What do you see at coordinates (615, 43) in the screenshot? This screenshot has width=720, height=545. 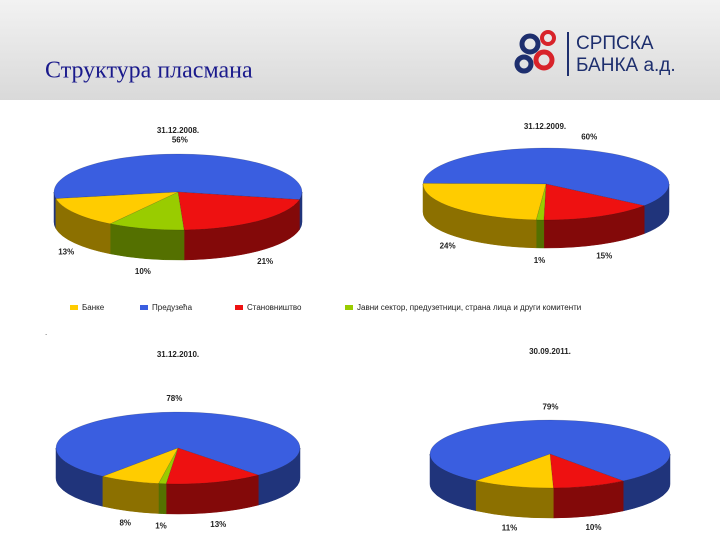 I see `logo-line: СРПСКА` at bounding box center [615, 43].